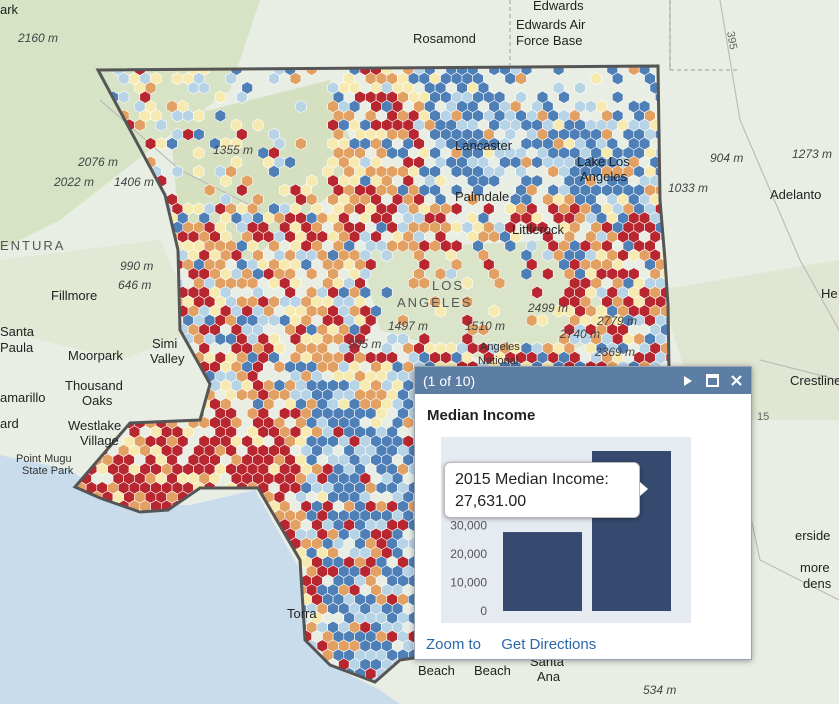 This screenshot has height=704, width=839. What do you see at coordinates (616, 321) in the screenshot?
I see `elevation-label: 2779 m` at bounding box center [616, 321].